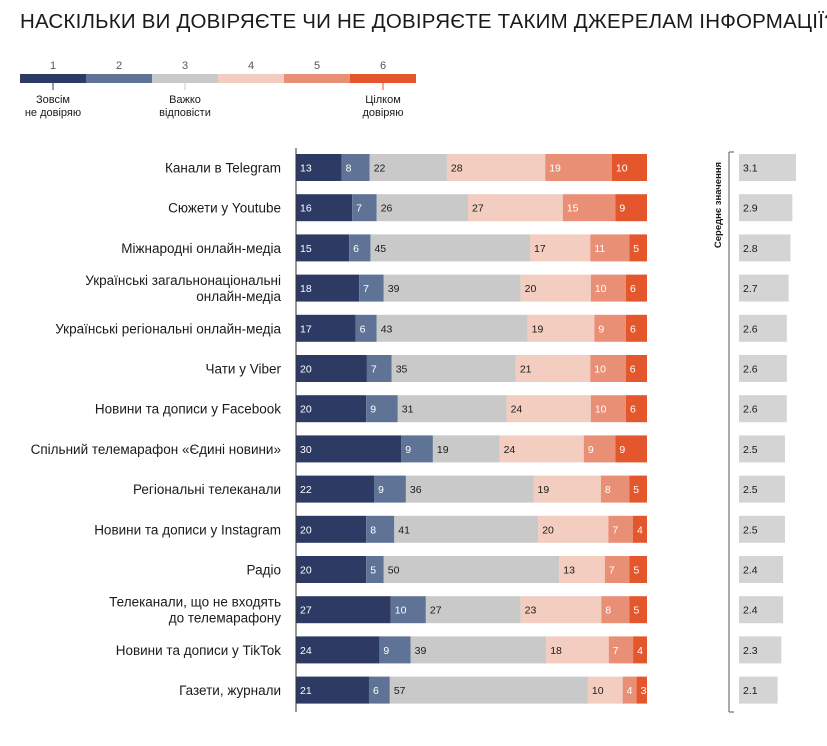 This screenshot has height=746, width=827. What do you see at coordinates (402, 370) in the screenshot?
I see `bar-value-label: 35` at bounding box center [402, 370].